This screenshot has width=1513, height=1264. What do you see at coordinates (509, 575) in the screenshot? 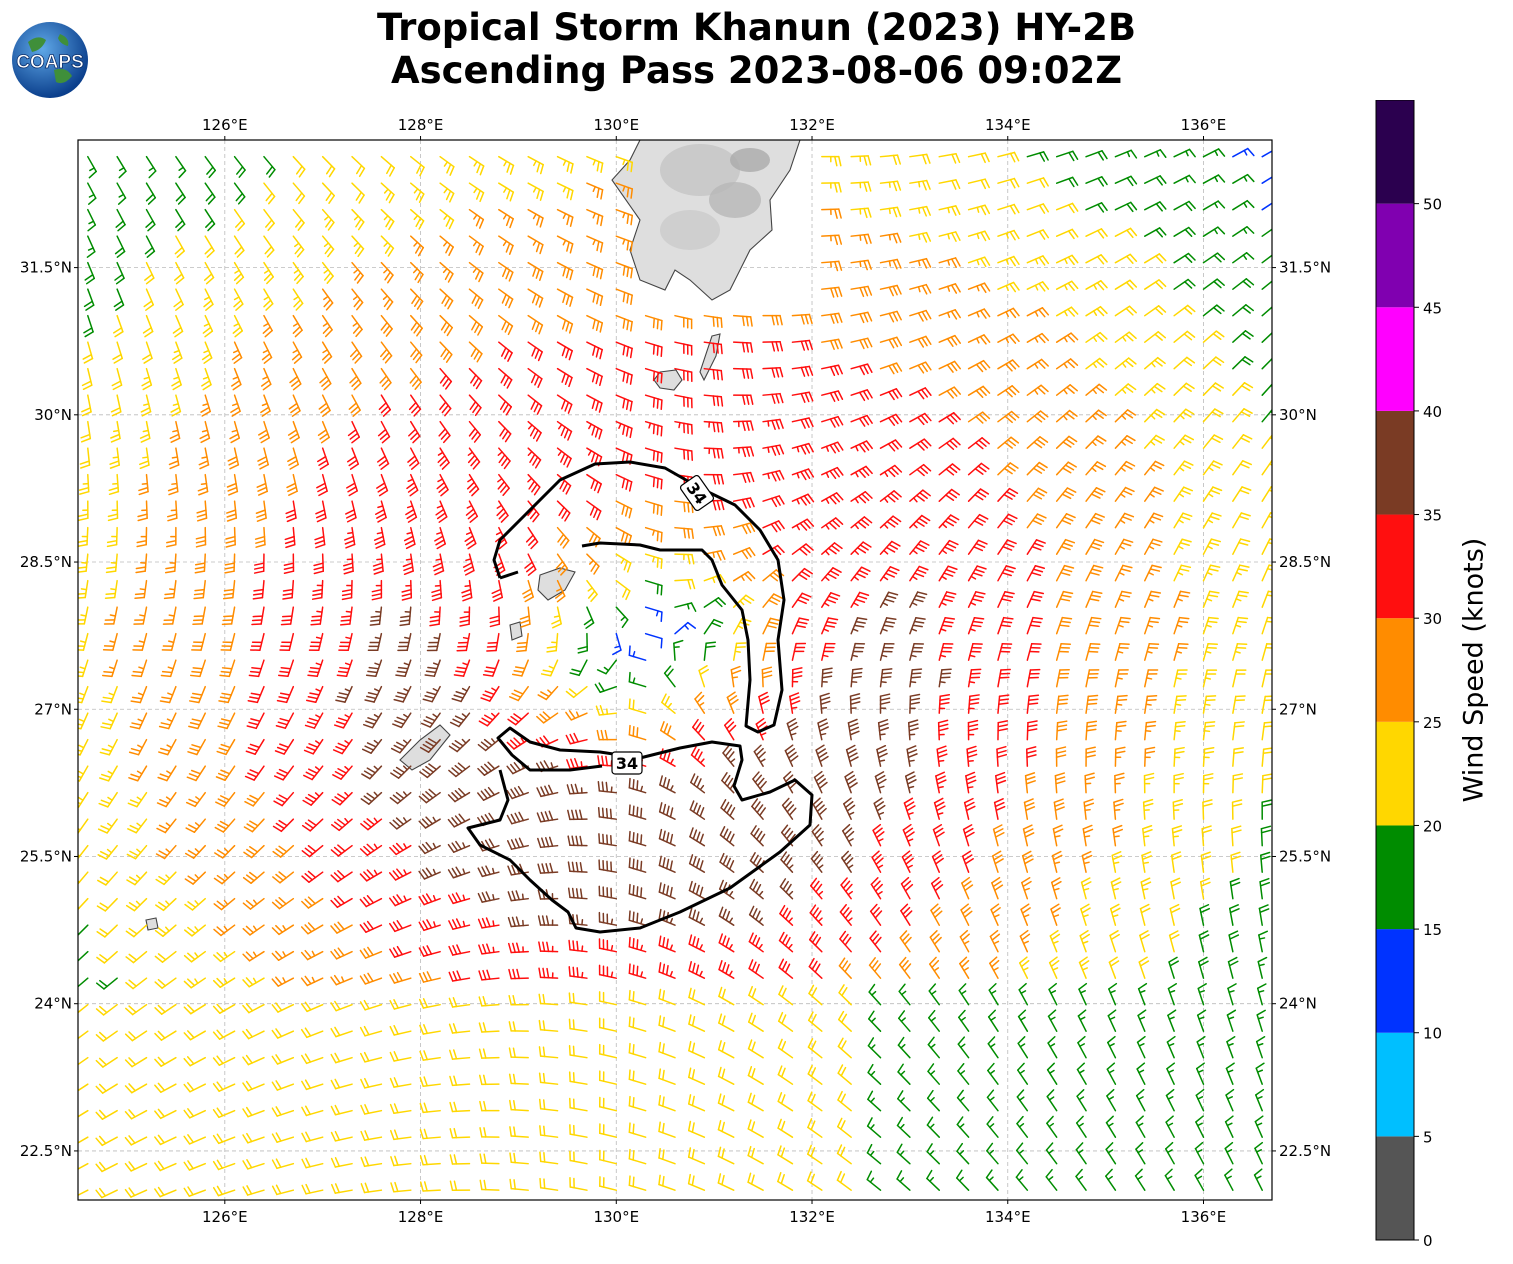
I see `wind-contour-34kt` at bounding box center [509, 575].